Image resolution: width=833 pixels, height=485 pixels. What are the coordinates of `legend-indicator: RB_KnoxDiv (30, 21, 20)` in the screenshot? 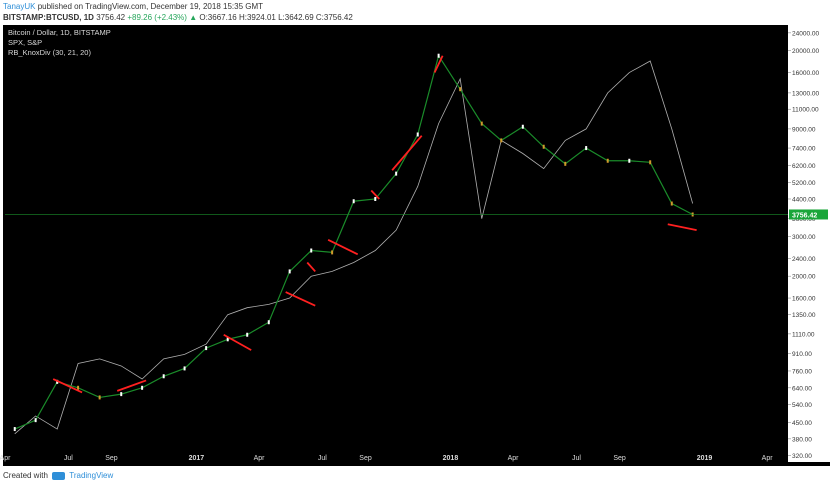 It's located at (49, 52).